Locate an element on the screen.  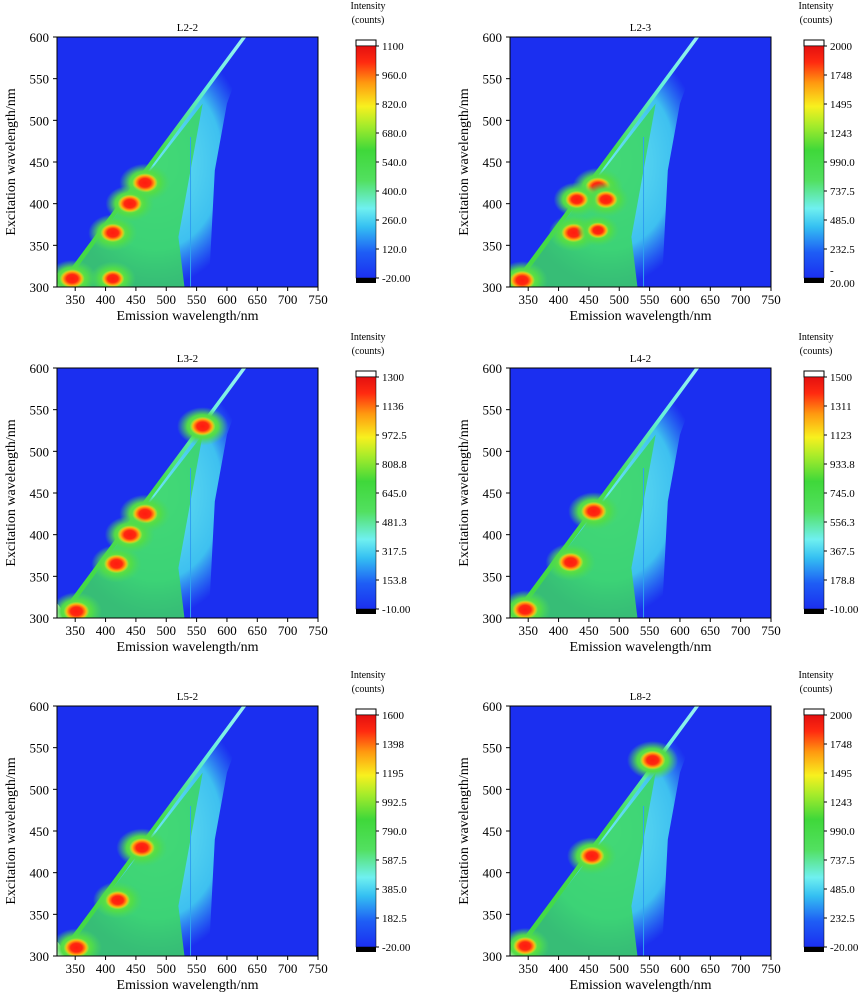
colorbar-title: Intensity is located at coordinates (816, 675).